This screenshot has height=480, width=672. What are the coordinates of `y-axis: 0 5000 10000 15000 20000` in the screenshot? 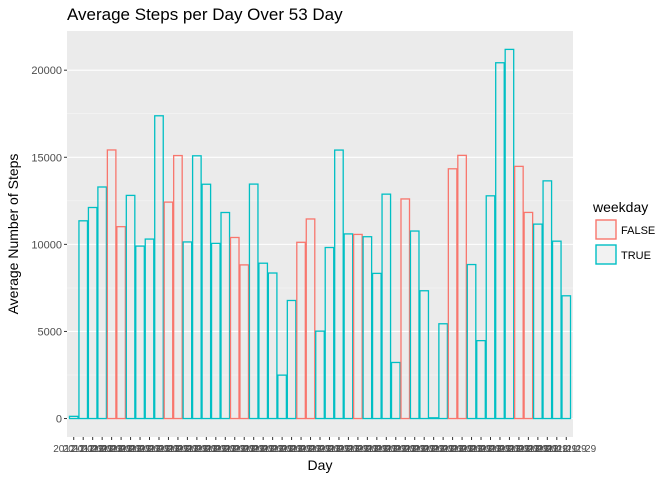 It's located at (49, 245).